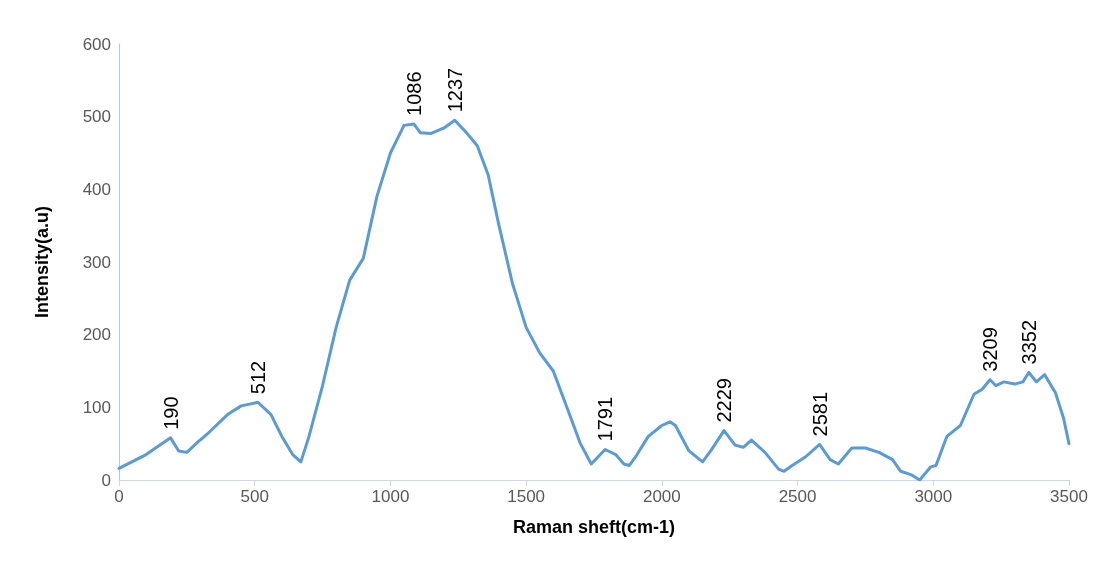  I want to click on x-tick-label: 1000, so click(390, 496).